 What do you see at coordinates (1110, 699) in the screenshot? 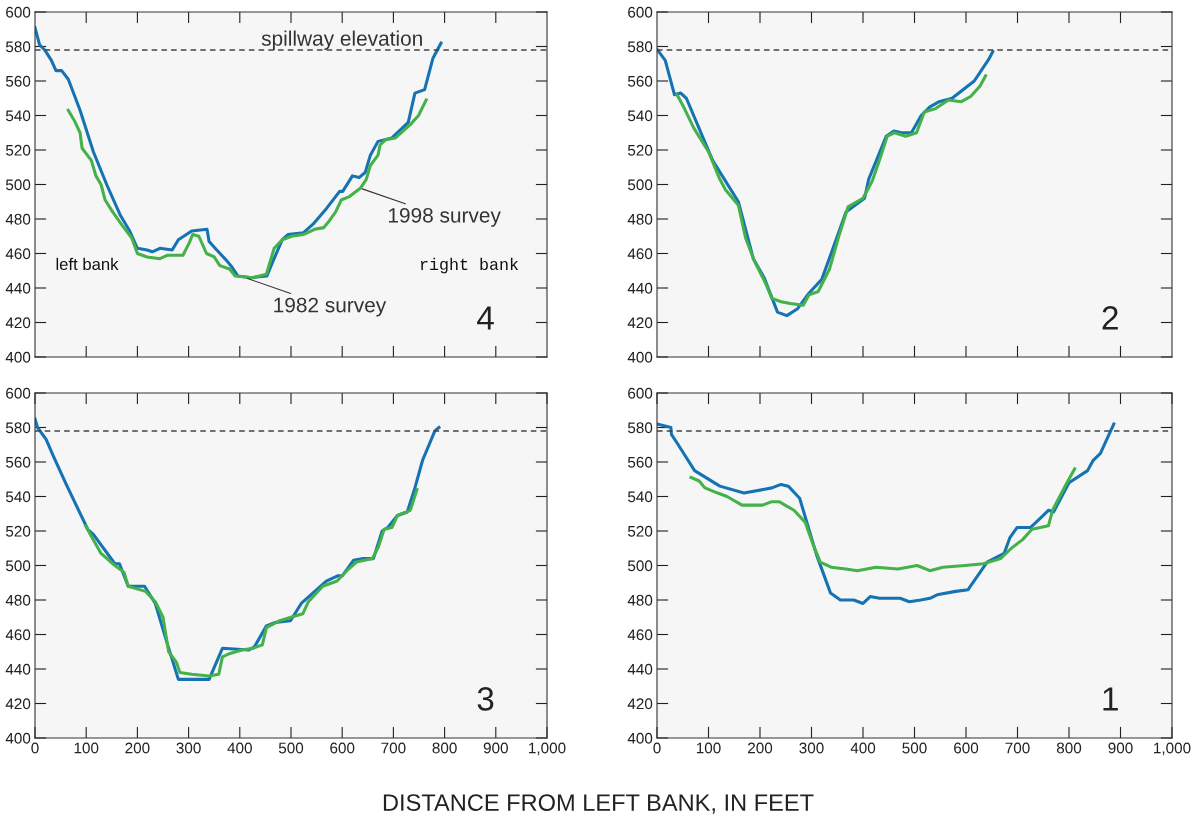
I see `text: 1` at bounding box center [1110, 699].